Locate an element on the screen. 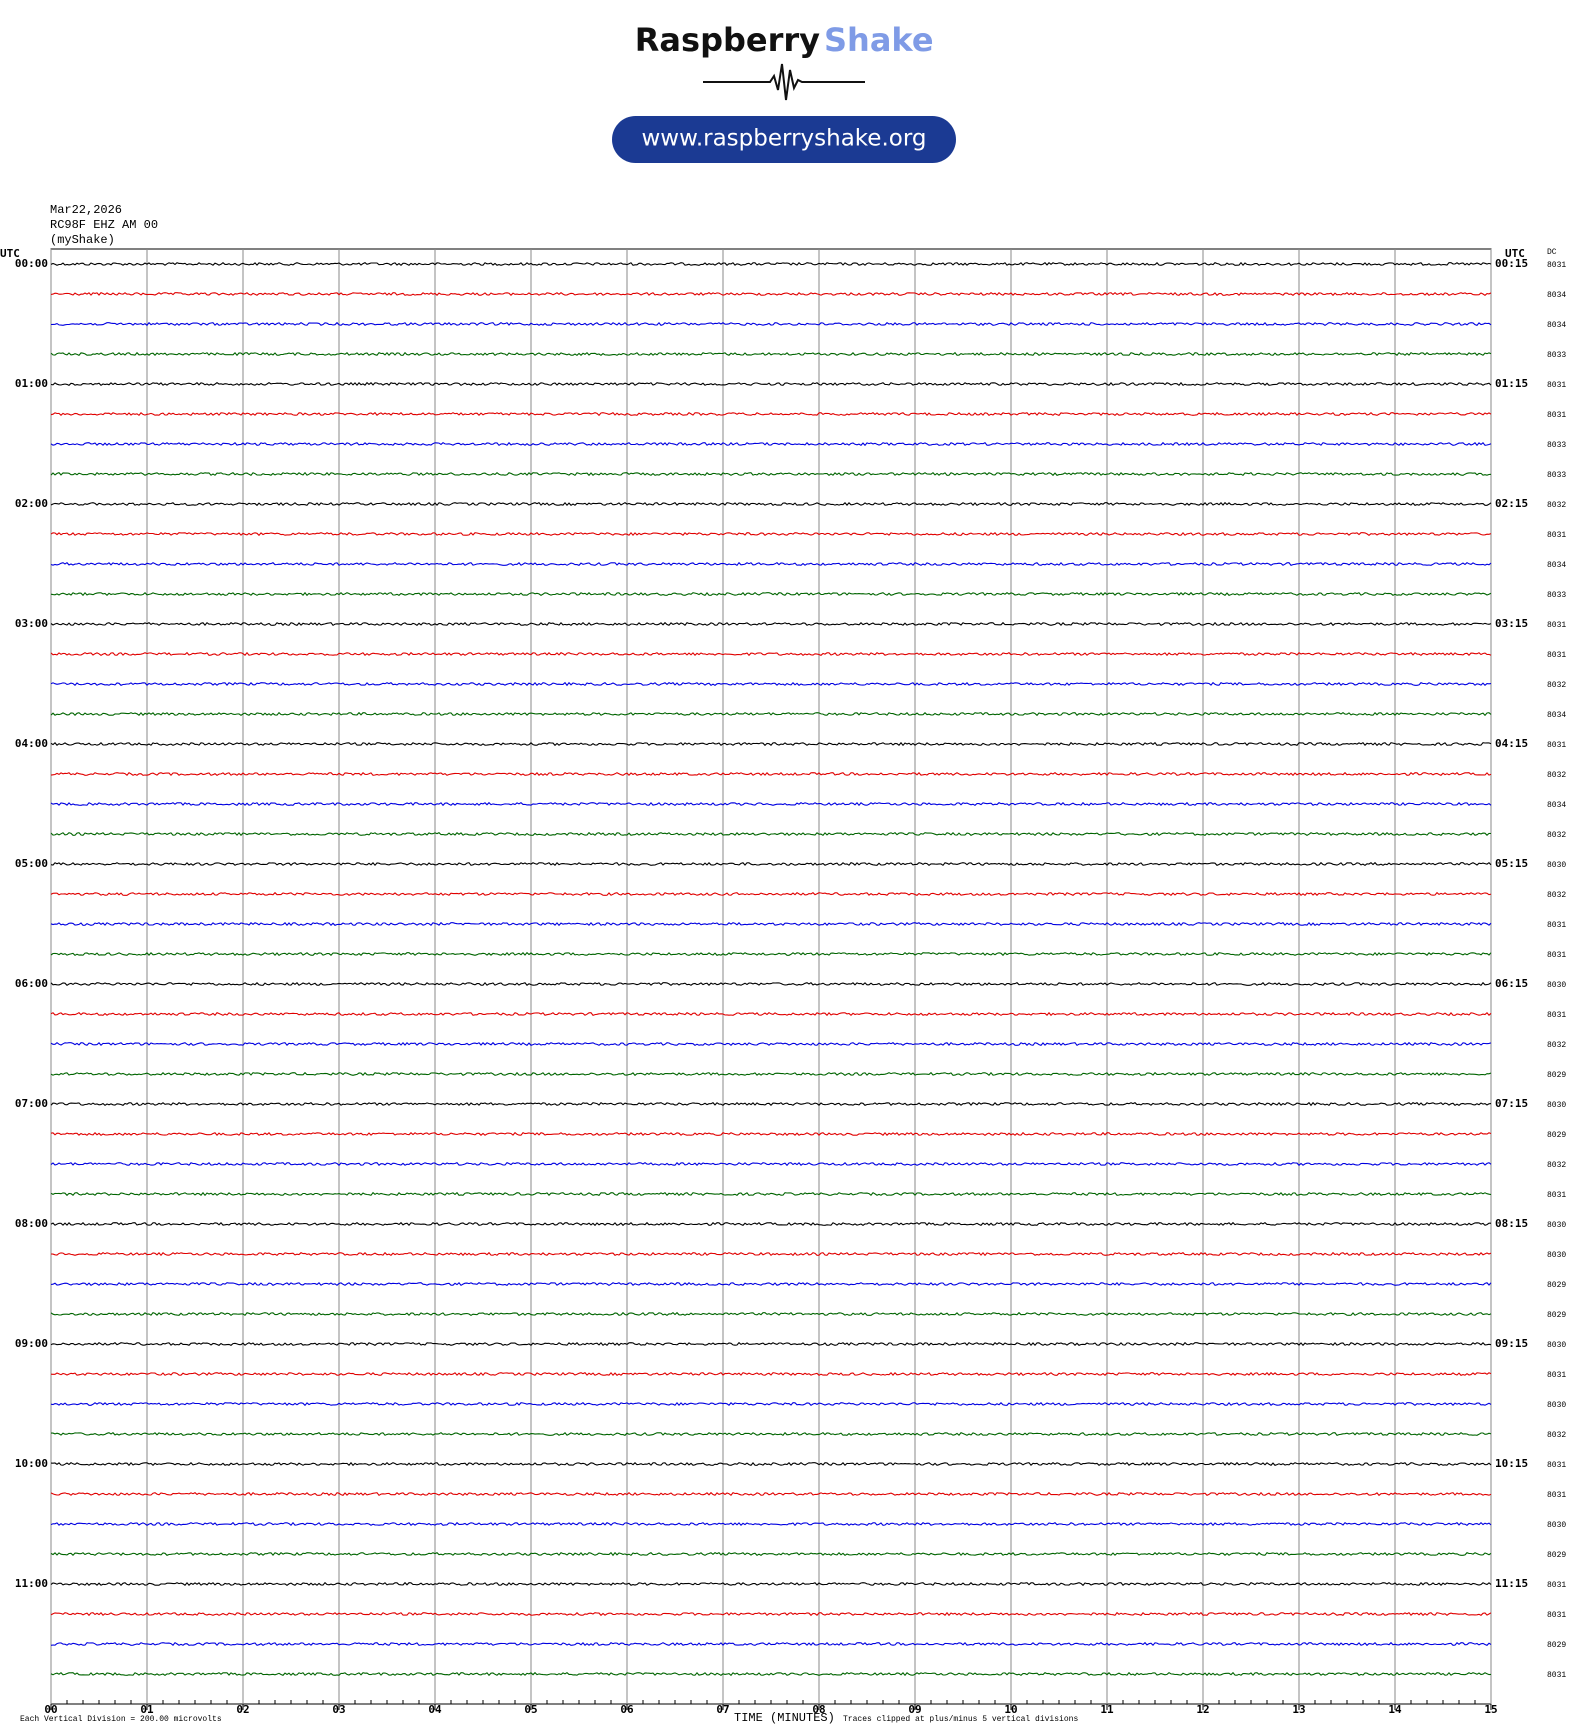 Image resolution: width=1570 pixels, height=1732 pixels. x-tick-label: 12 is located at coordinates (1202, 1709).